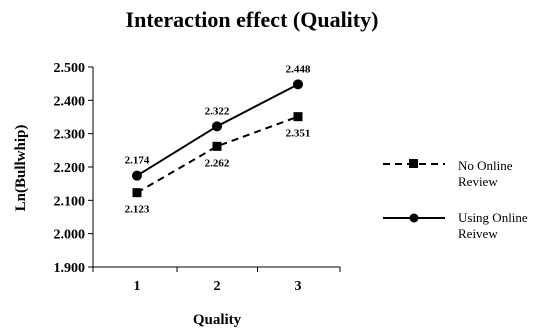  What do you see at coordinates (414, 218) in the screenshot?
I see `legend-circle-marker-icon` at bounding box center [414, 218].